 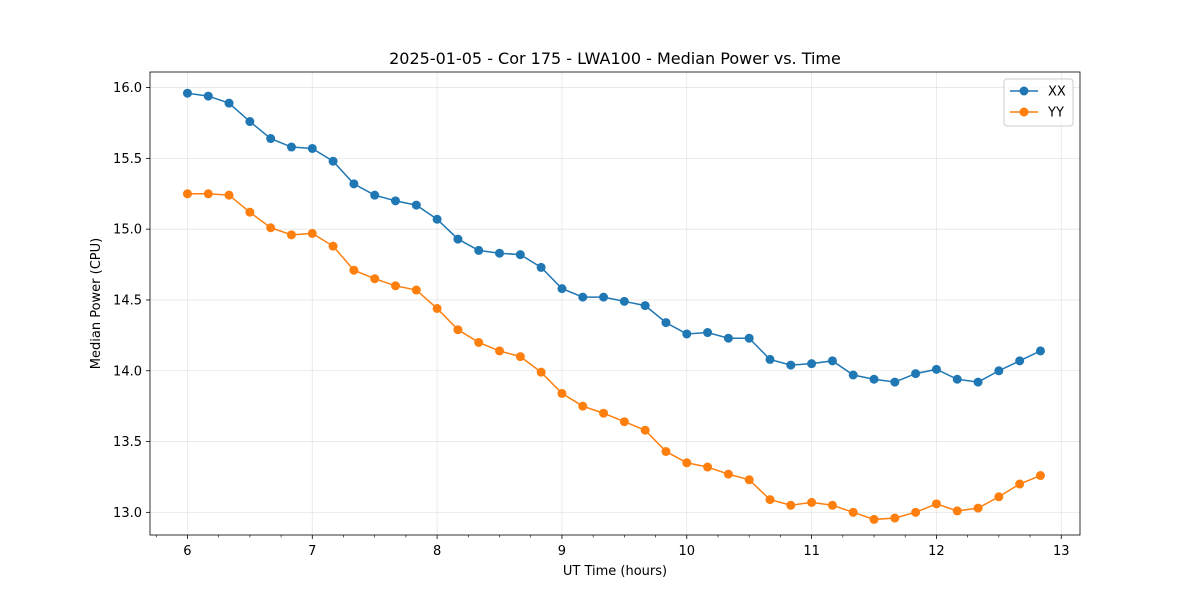 I want to click on y-tick-label: 13.0, so click(x=127, y=513).